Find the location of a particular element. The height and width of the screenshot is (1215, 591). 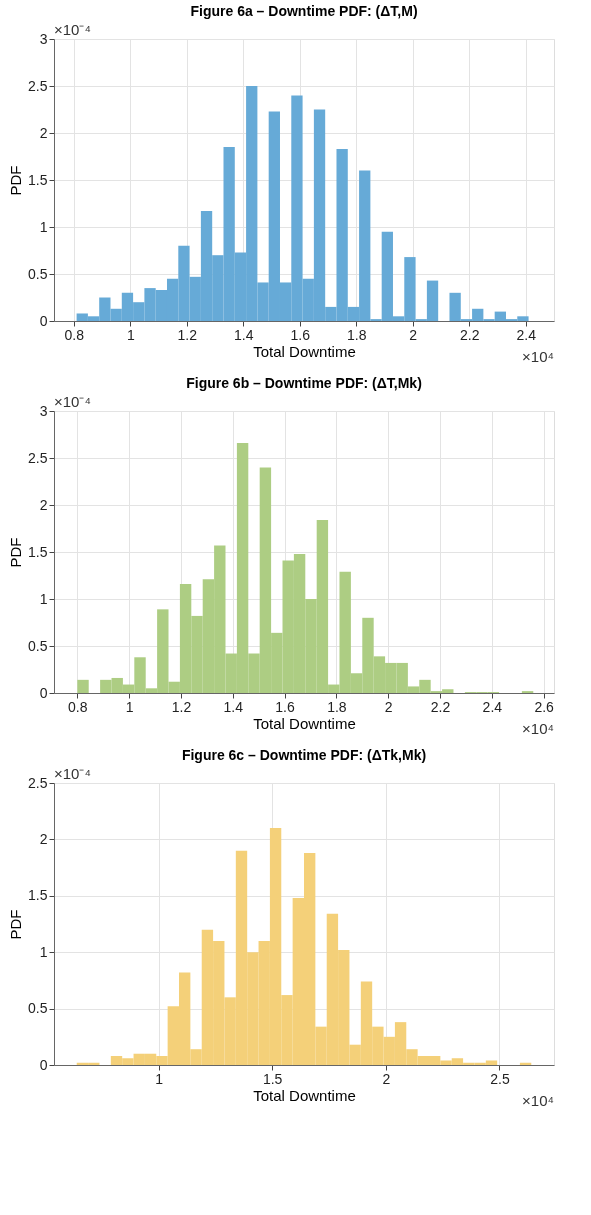

x-tick-label: 2.5 is located at coordinates (500, 1078).